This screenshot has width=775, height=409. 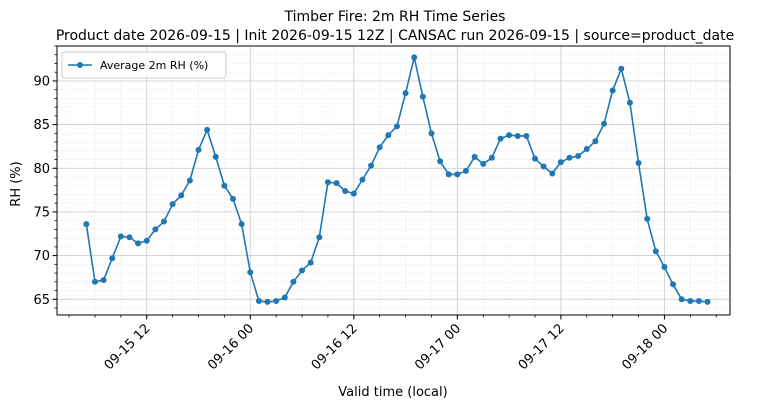 What do you see at coordinates (41, 169) in the screenshot?
I see `y-tick-label: 80` at bounding box center [41, 169].